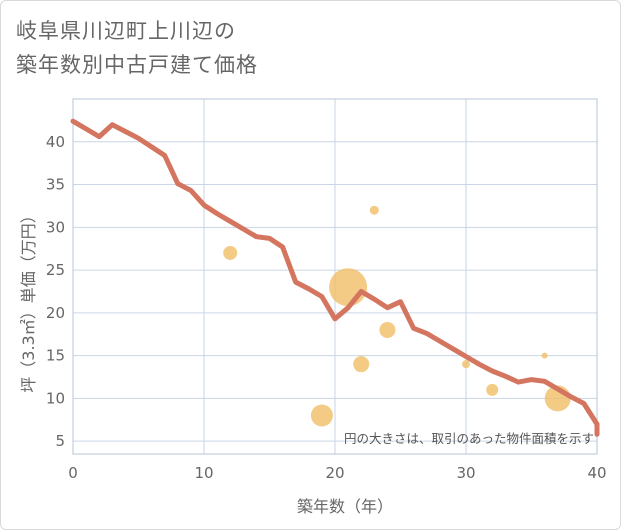  What do you see at coordinates (465, 473) in the screenshot?
I see `x-tick-label: 30` at bounding box center [465, 473].